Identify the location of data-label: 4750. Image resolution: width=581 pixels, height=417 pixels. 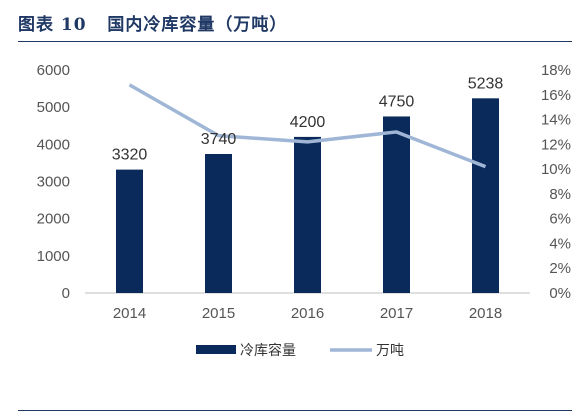
(397, 101).